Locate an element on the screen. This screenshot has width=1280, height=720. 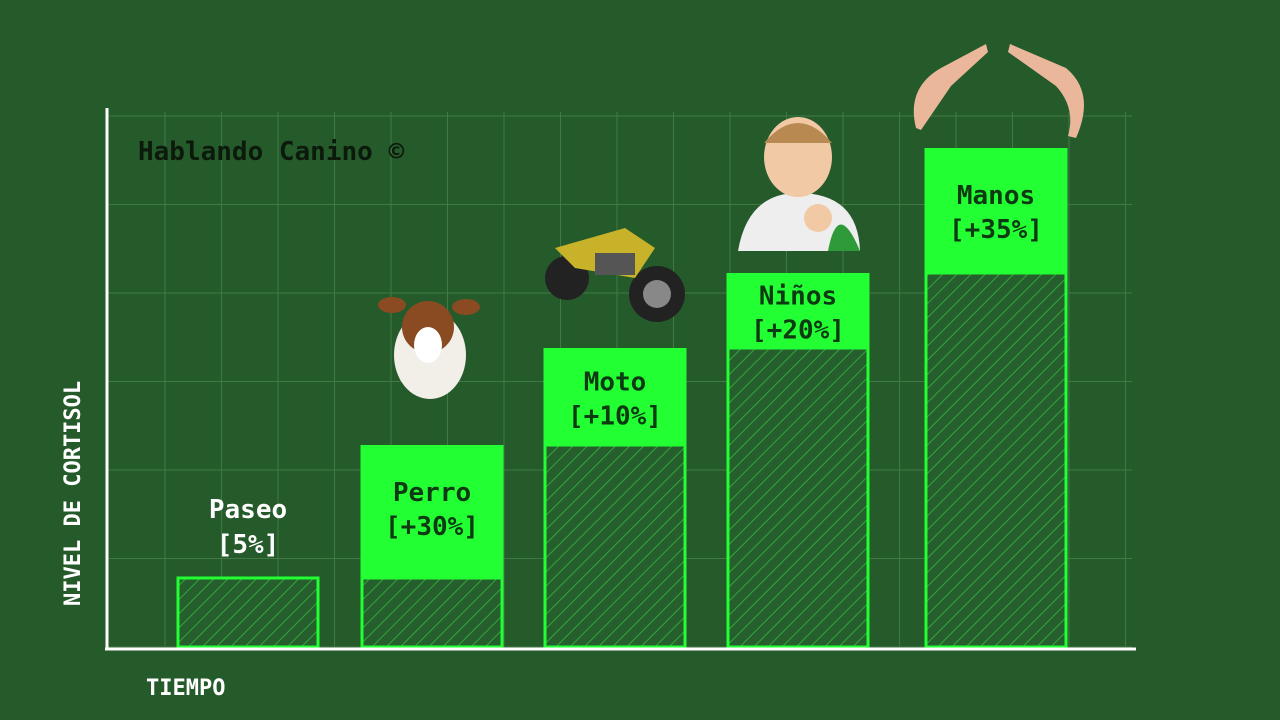
bar-category-label: Perro is located at coordinates (432, 493).